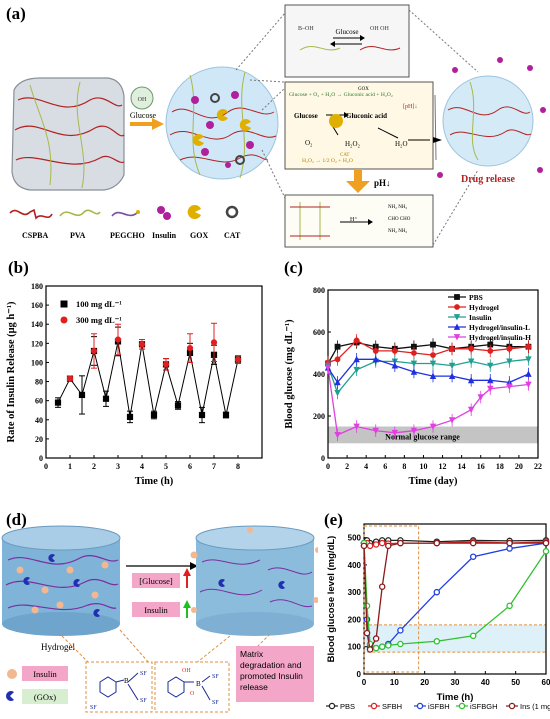 The width and height of the screenshot is (550, 719). What do you see at coordinates (347, 41) in the screenshot?
I see `boronate-exchange-box` at bounding box center [347, 41].